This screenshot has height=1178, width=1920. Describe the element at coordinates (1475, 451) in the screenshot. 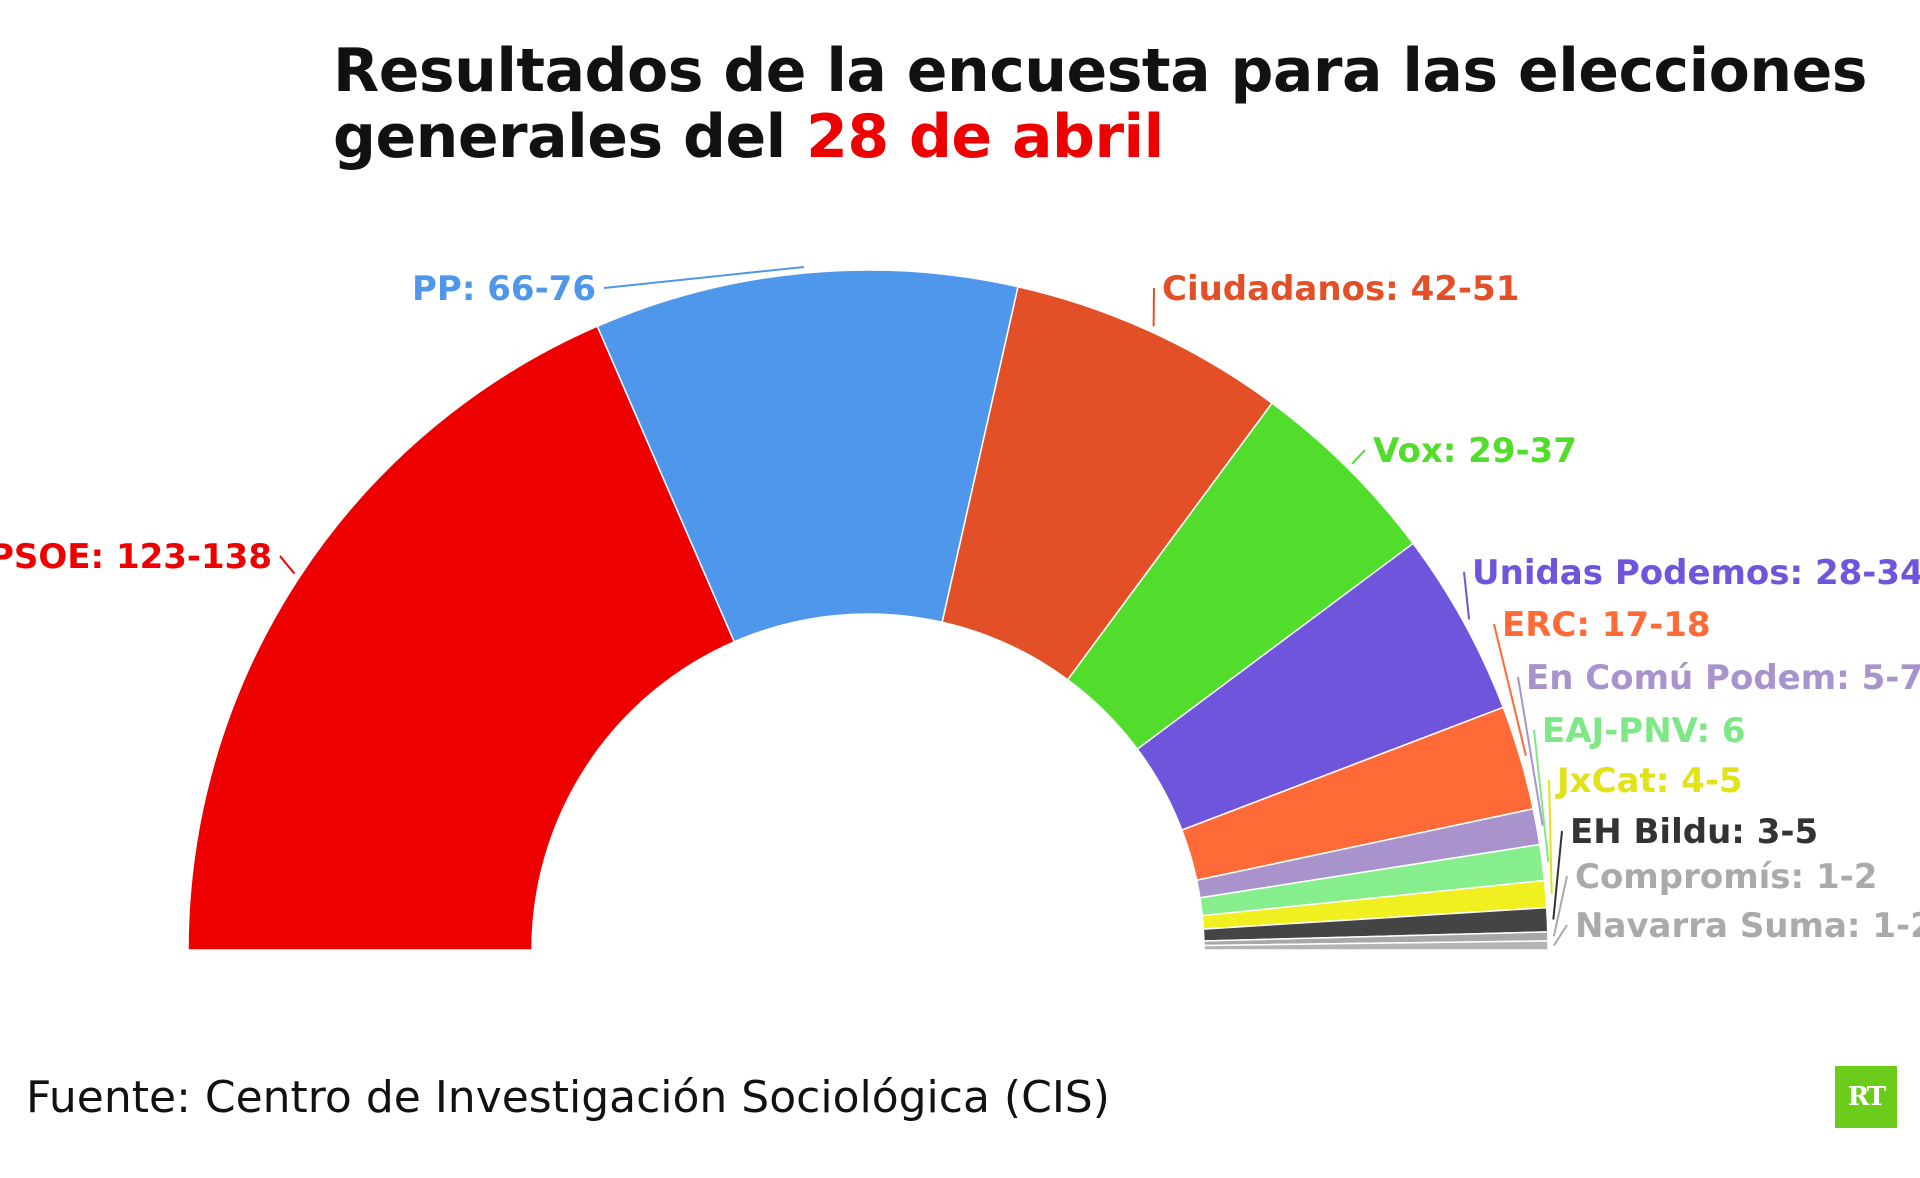

I see `label-vox: Vox: 29-37` at that location.